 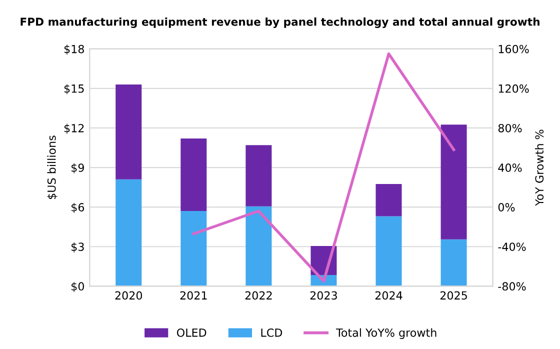 I want to click on x-tick-label: 2020, so click(x=128, y=295).